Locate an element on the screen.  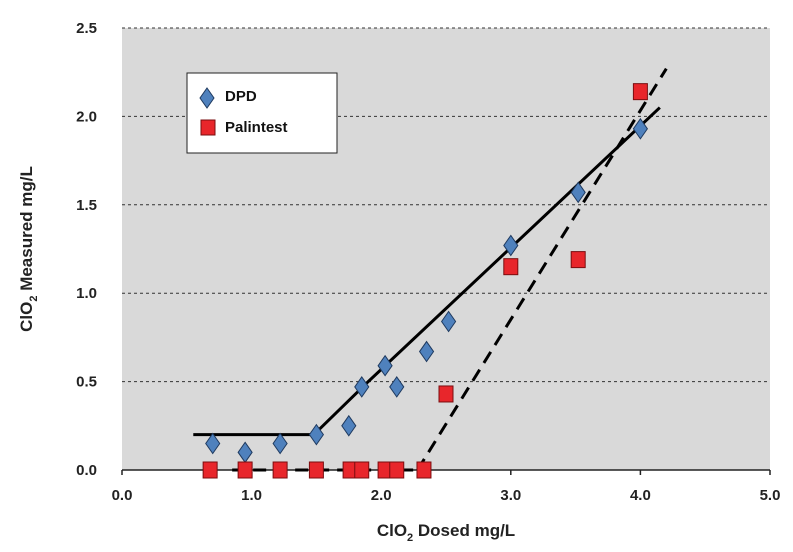
legend: DPD Palintest is located at coordinates (262, 113).